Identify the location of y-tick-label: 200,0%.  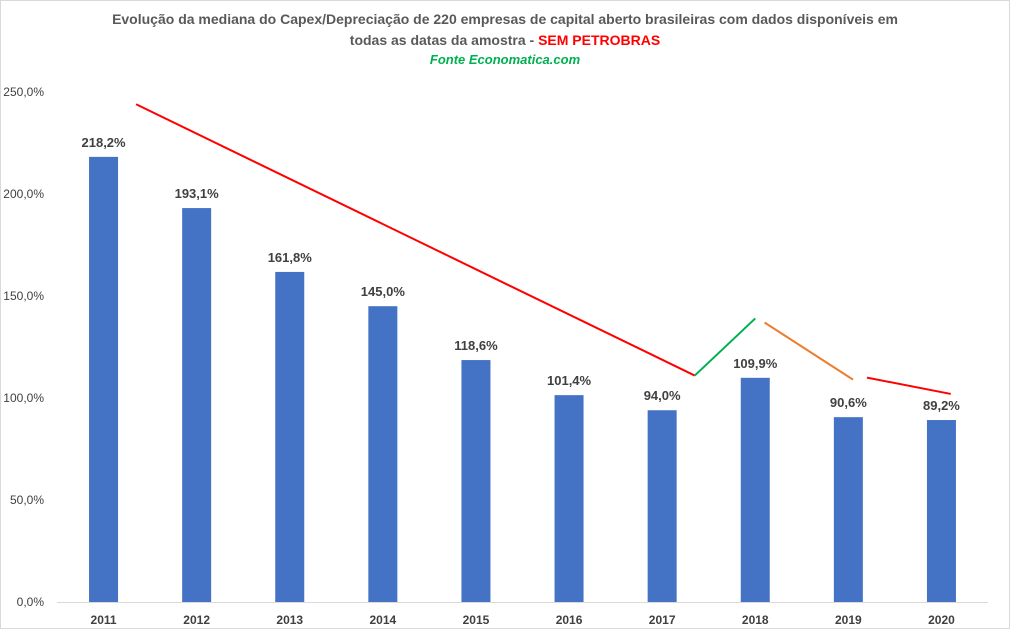
(23, 194).